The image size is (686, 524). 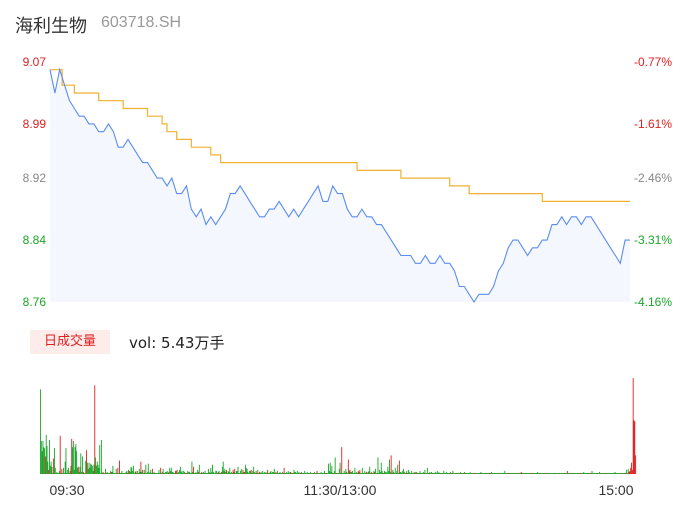 I want to click on y-tick-label: 8.76, so click(x=35, y=302).